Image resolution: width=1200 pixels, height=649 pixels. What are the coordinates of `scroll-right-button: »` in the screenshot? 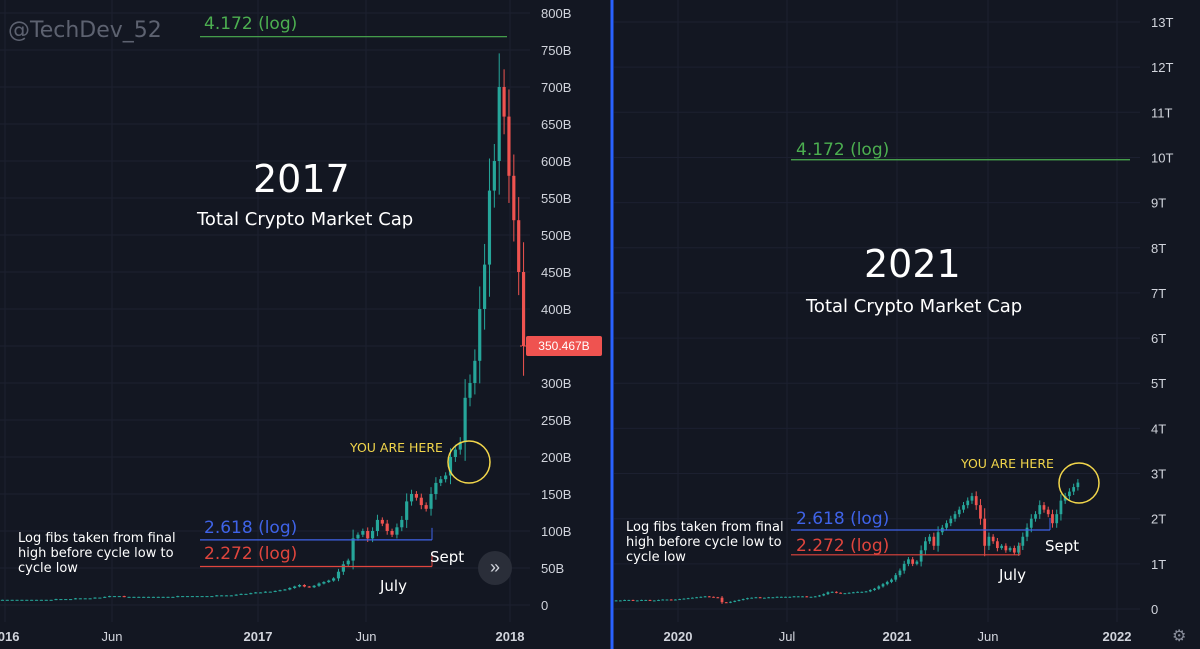 It's located at (495, 568).